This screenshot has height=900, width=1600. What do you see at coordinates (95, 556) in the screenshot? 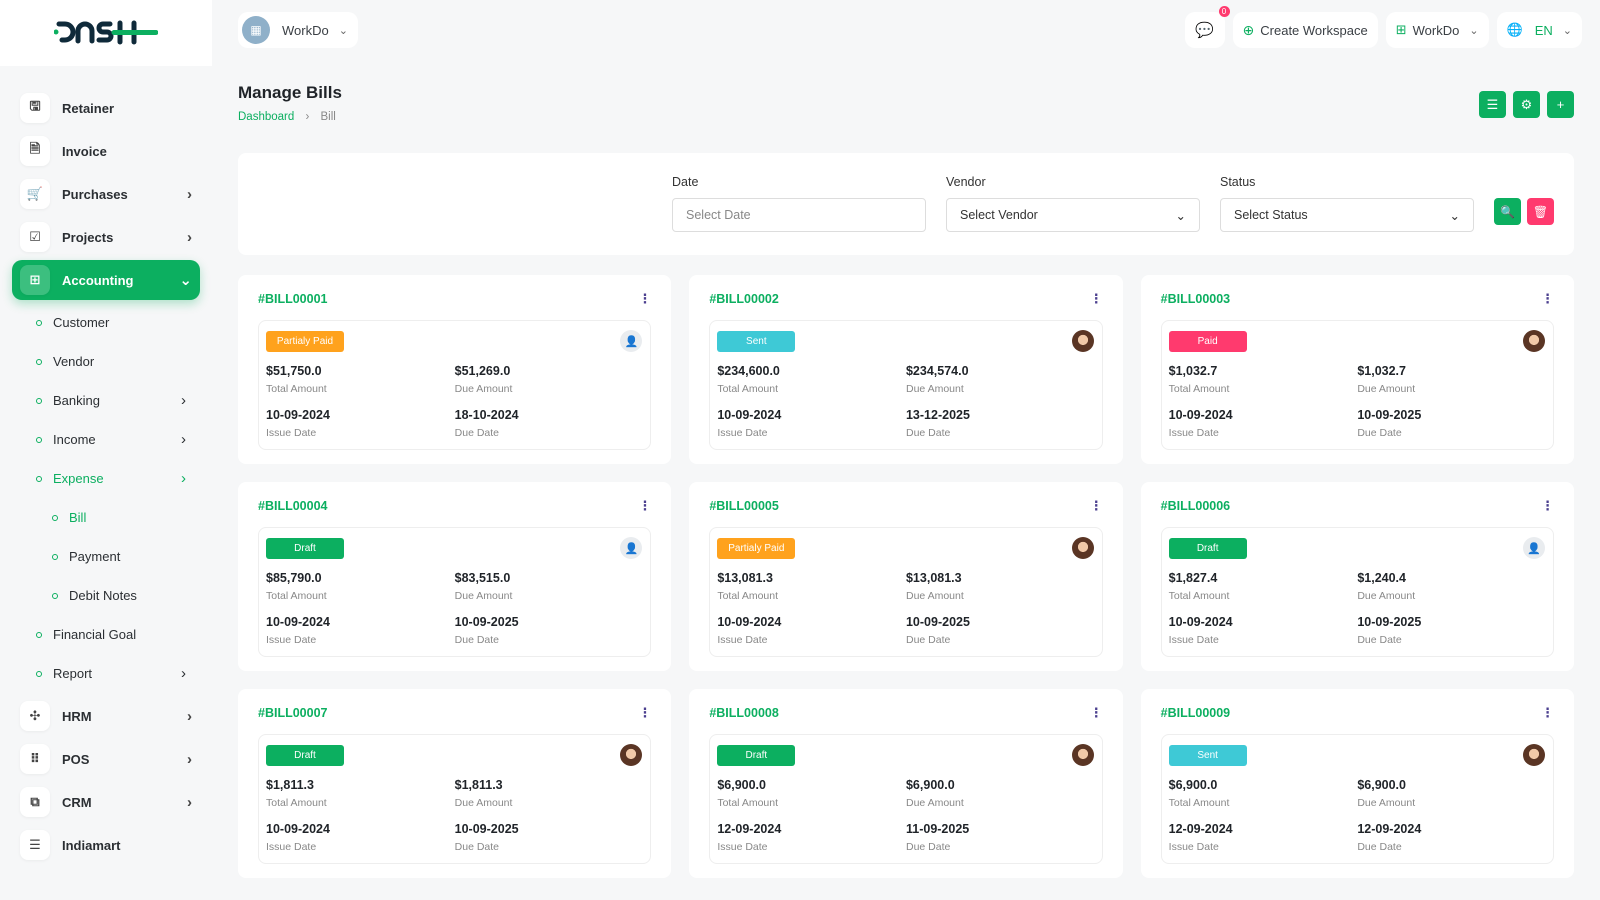
I see `sidebar-subitem-label: Payment` at bounding box center [95, 556].